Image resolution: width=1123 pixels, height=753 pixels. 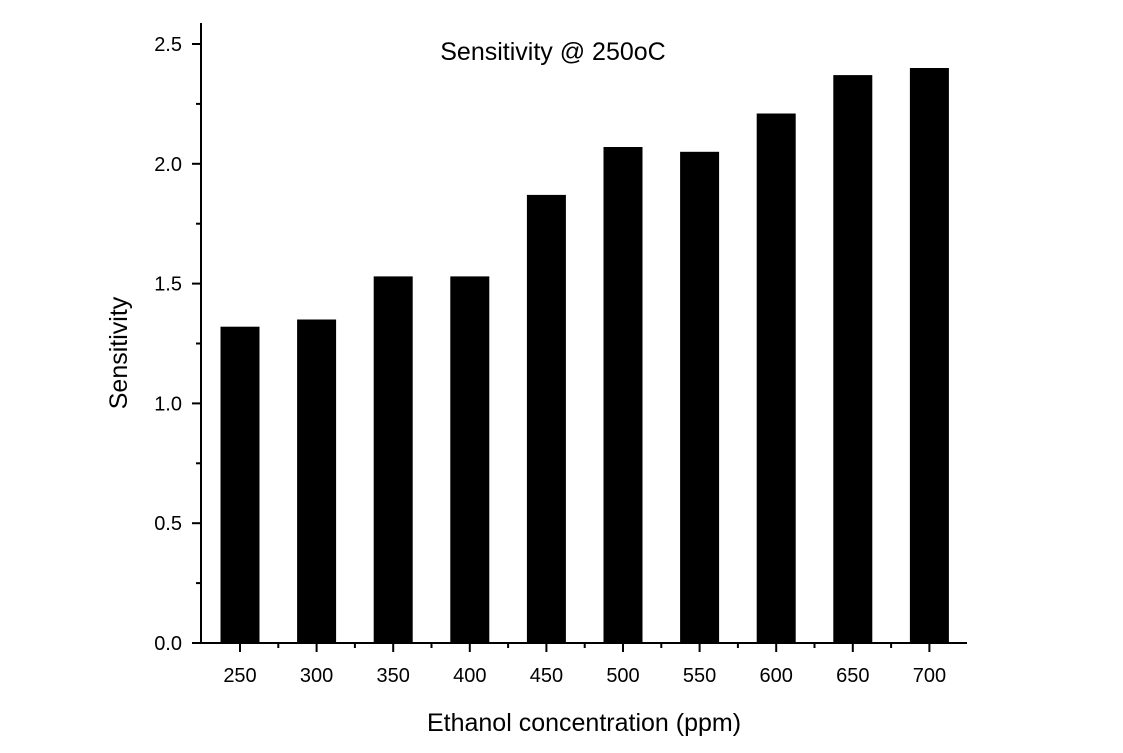 I want to click on y-tick-label: 2.0, so click(x=168, y=165).